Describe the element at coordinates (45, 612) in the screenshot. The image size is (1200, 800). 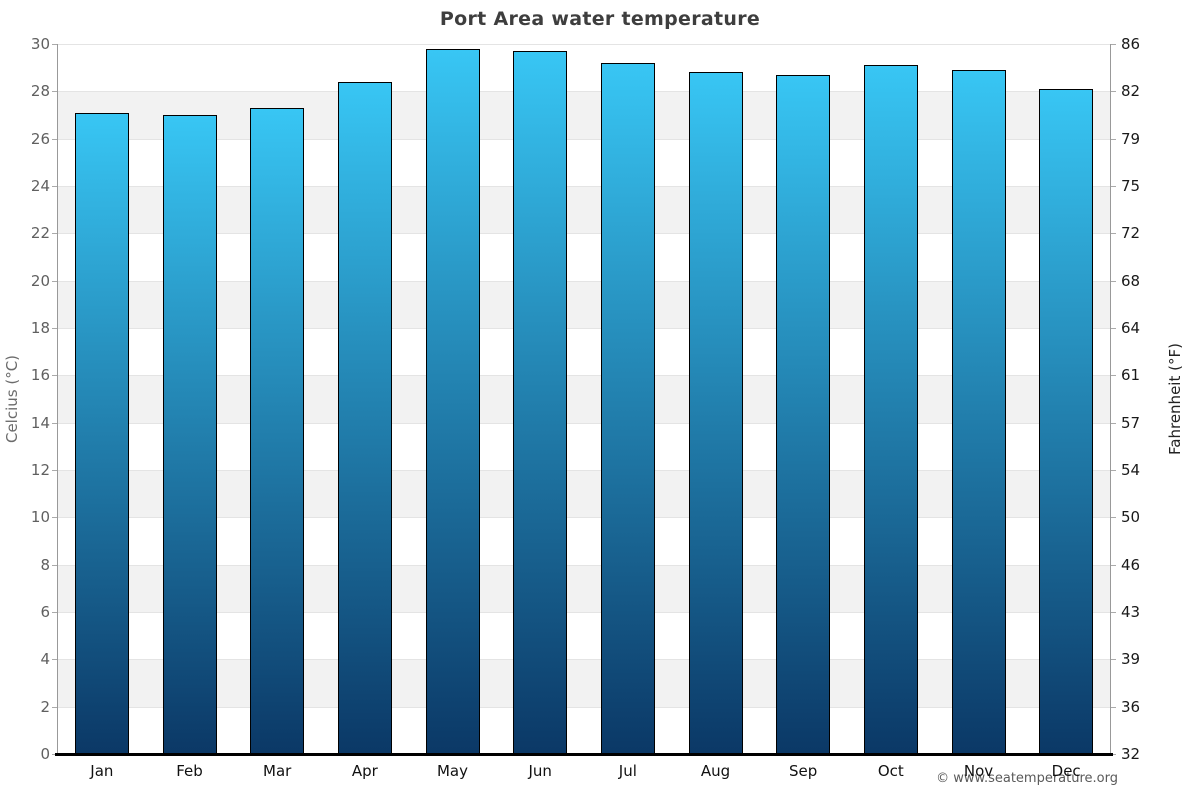
I see `ytick-celsius-6: 6` at that location.